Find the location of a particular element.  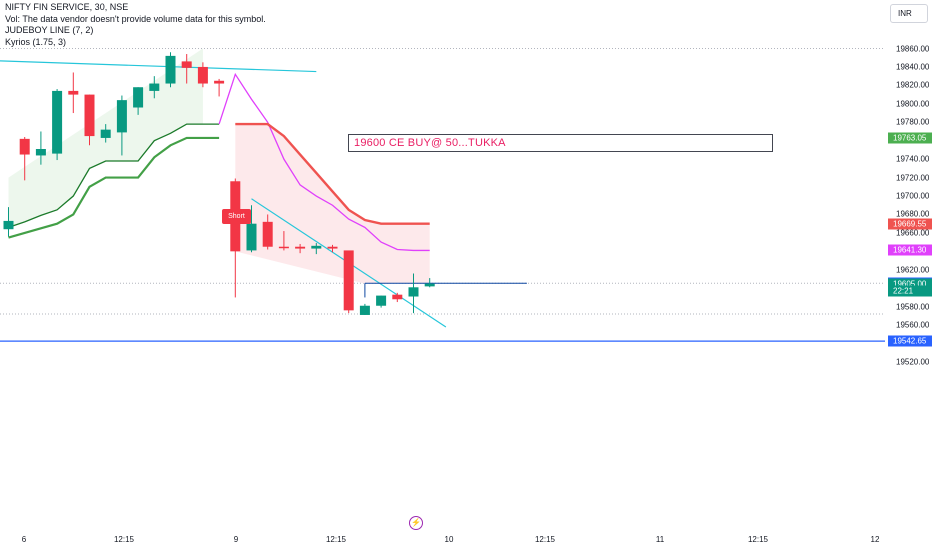

y-tick-label: 19680.00 is located at coordinates (913, 214).